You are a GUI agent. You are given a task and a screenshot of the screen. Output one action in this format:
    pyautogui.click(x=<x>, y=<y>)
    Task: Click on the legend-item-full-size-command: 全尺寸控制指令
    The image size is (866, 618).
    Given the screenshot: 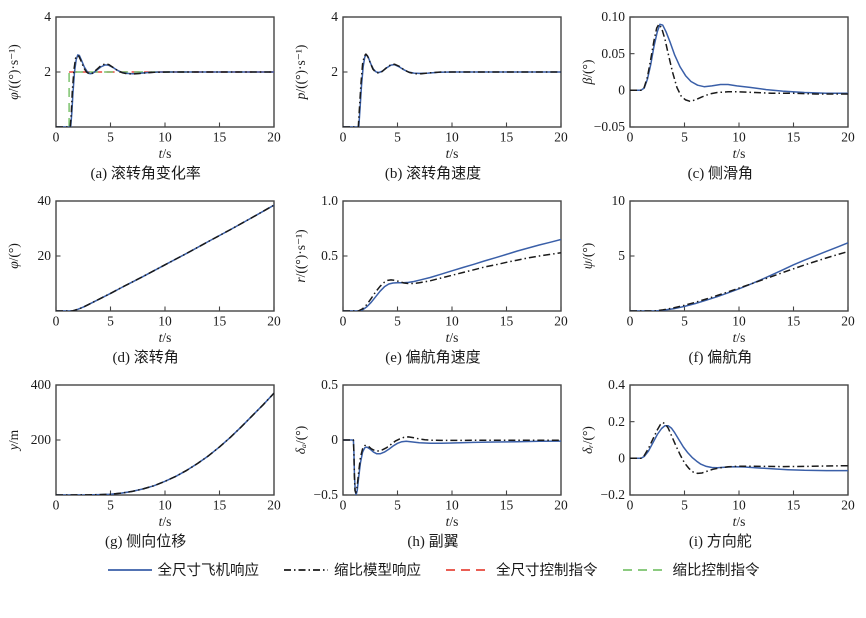 What is the action you would take?
    pyautogui.click(x=521, y=569)
    